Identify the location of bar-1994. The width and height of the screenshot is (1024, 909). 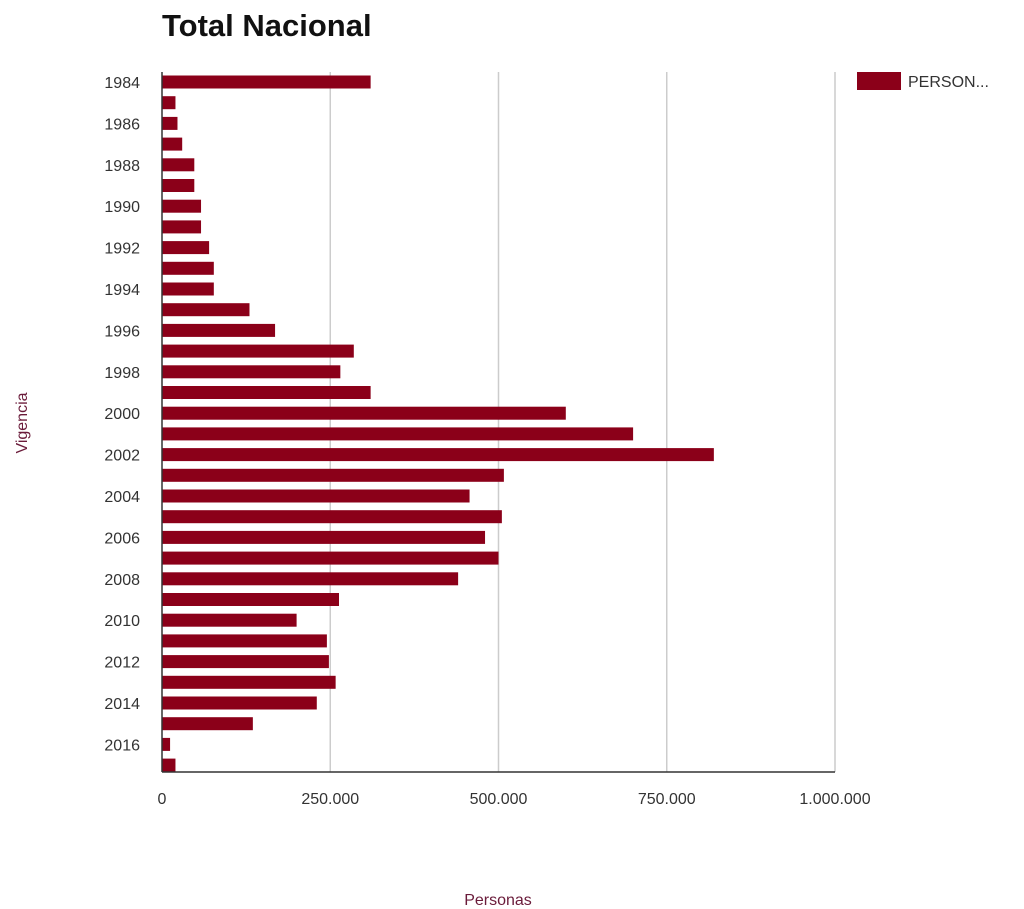
(188, 289).